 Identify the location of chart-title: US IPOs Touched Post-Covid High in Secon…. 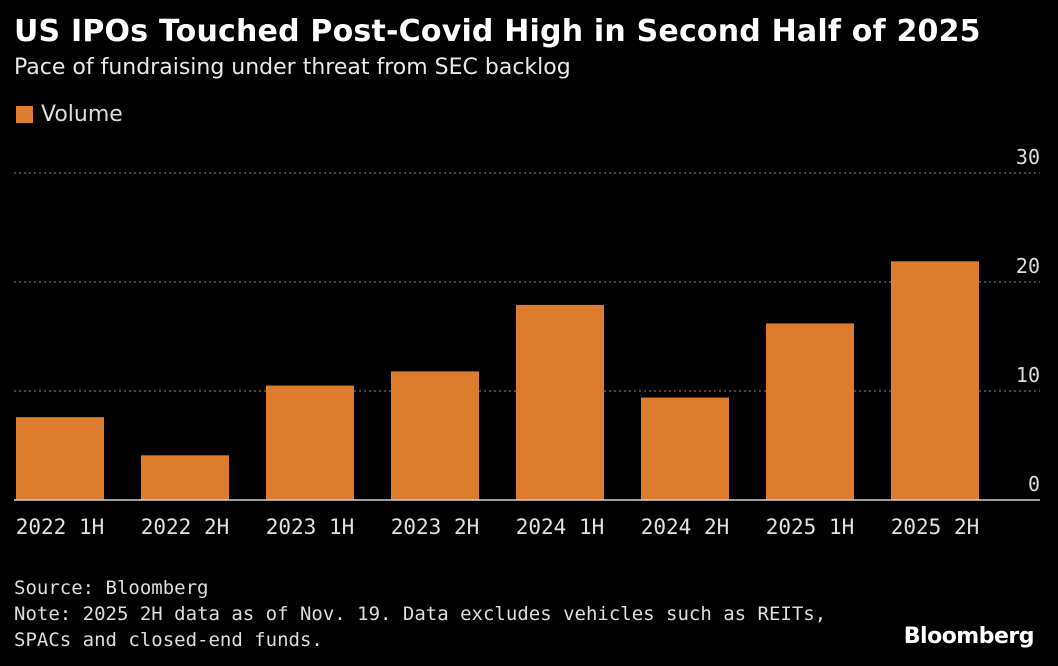
(497, 31).